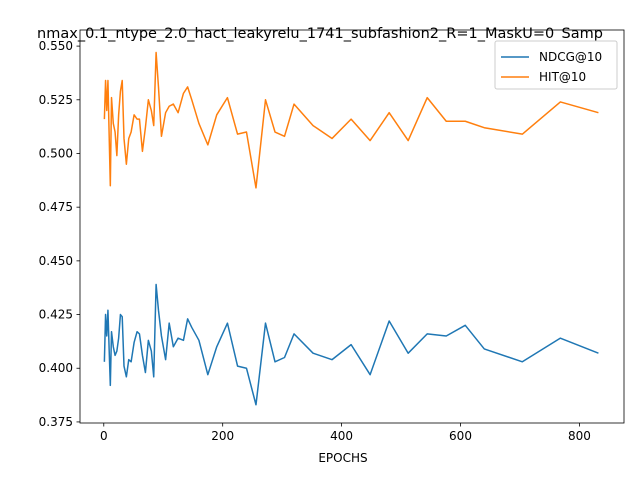 The image size is (640, 480). I want to click on y-tick-label: 0.550, so click(56, 46).